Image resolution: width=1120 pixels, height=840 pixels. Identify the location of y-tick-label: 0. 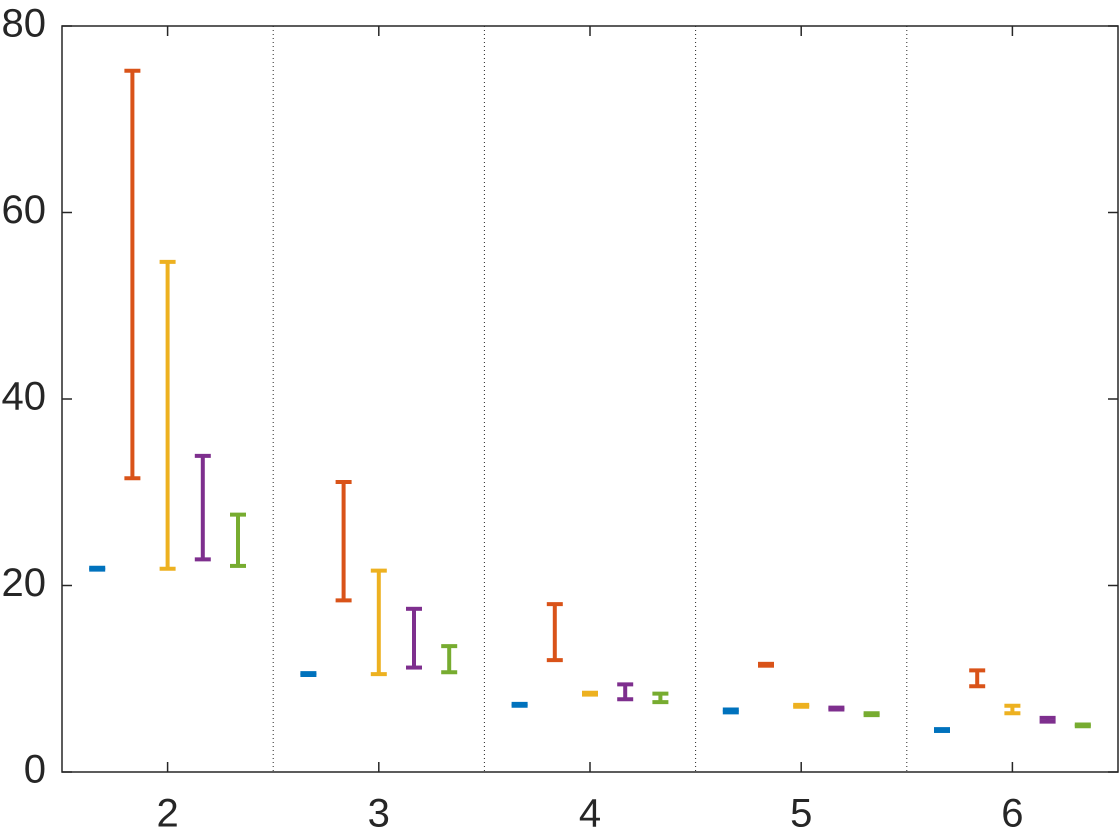
(35, 770).